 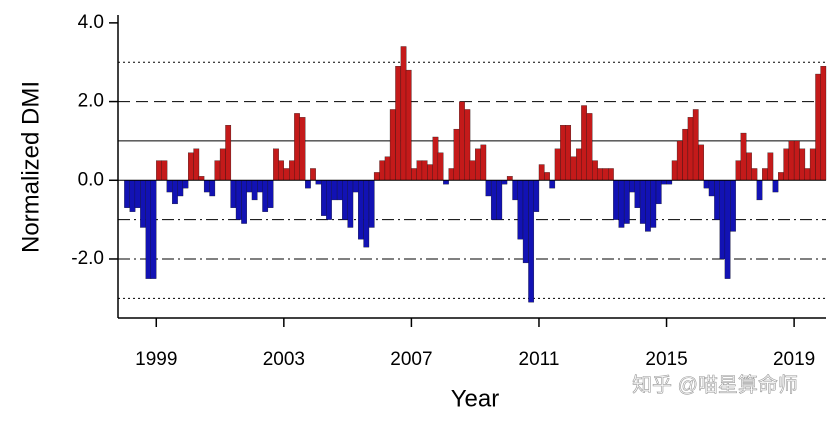 I want to click on x-tick-label: 1999, so click(x=156, y=359).